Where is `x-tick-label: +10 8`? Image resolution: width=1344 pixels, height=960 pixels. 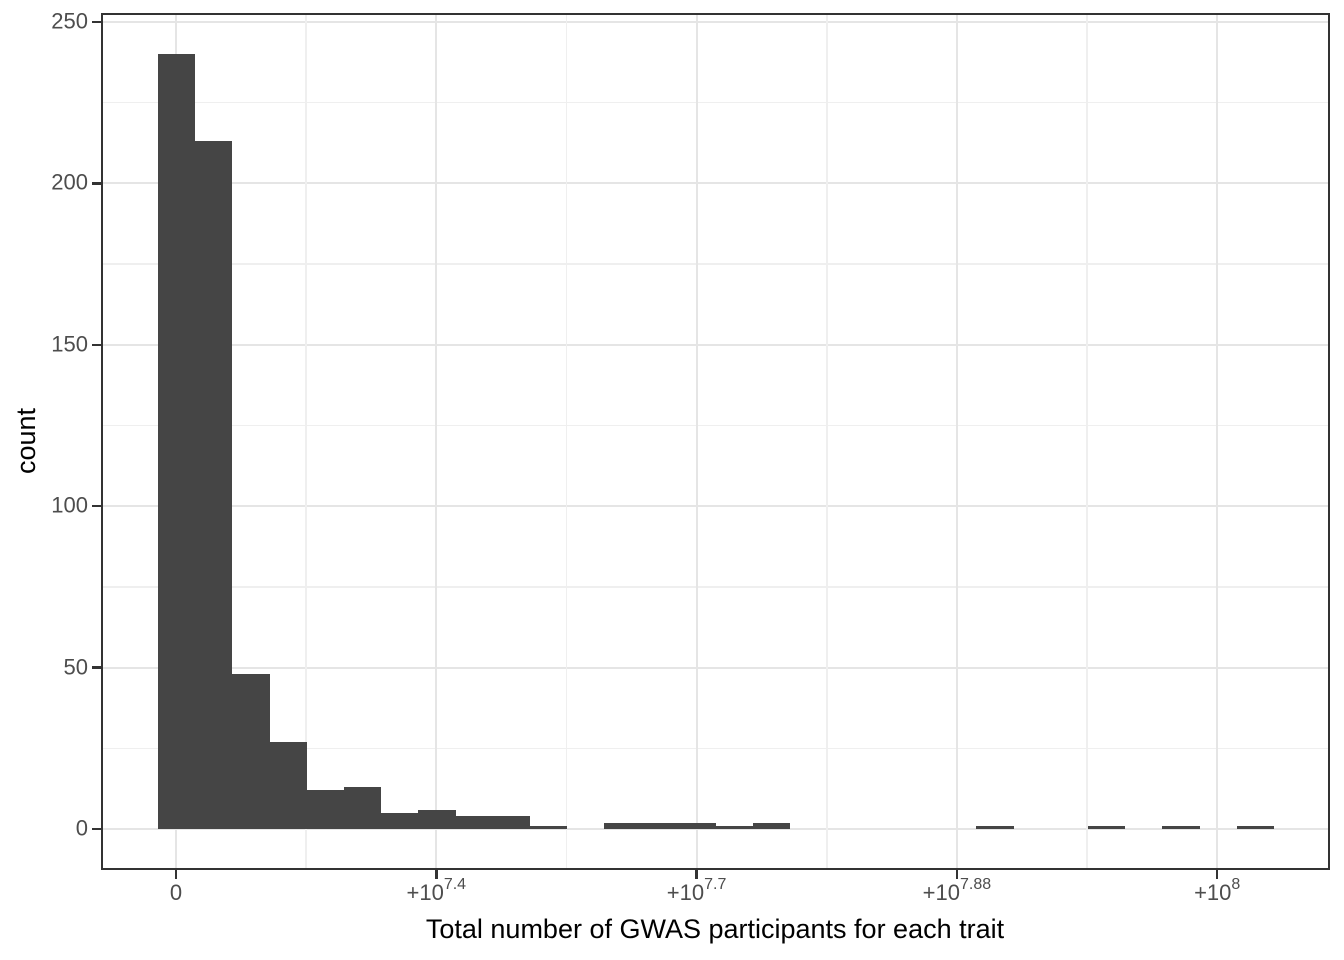
x-tick-label: +10 8 is located at coordinates (1217, 891).